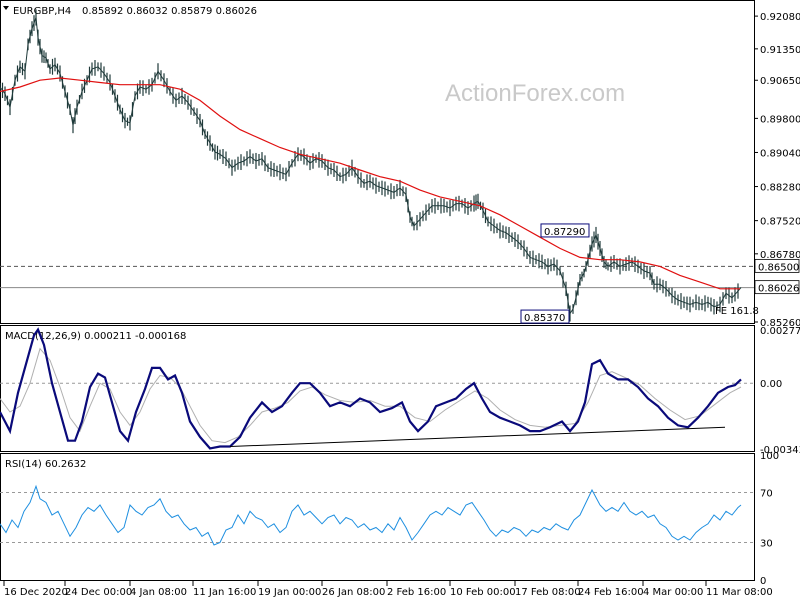 The image size is (800, 600). What do you see at coordinates (763, 581) in the screenshot?
I see `rsi-y-tick-label: 0` at bounding box center [763, 581].